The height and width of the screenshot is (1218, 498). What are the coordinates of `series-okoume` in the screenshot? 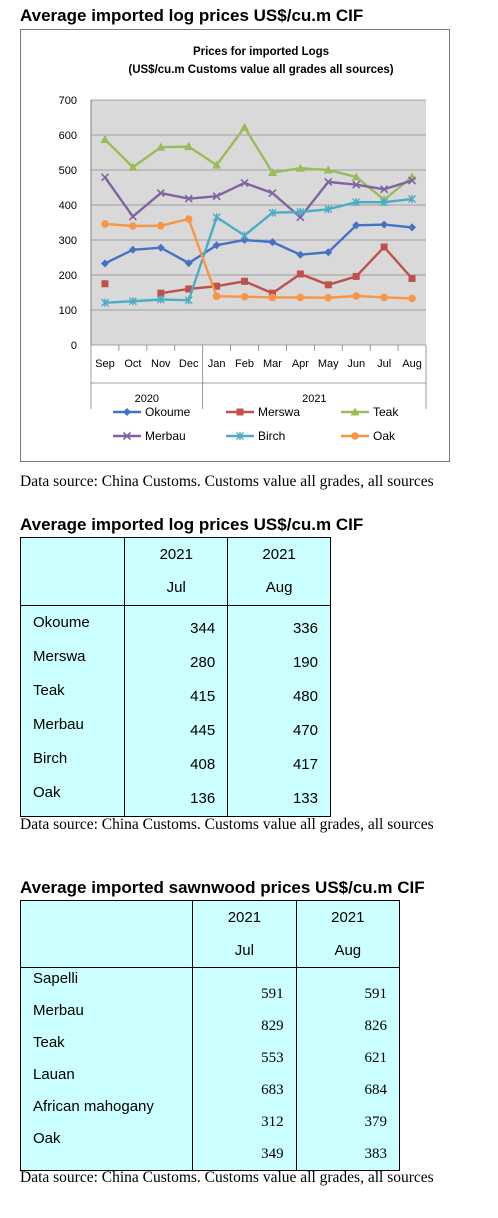 It's located at (258, 244).